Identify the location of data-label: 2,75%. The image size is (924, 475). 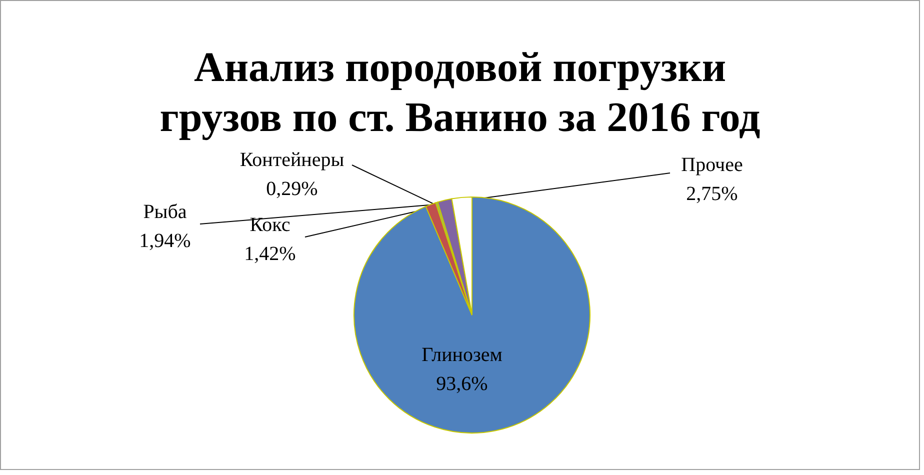
(712, 194).